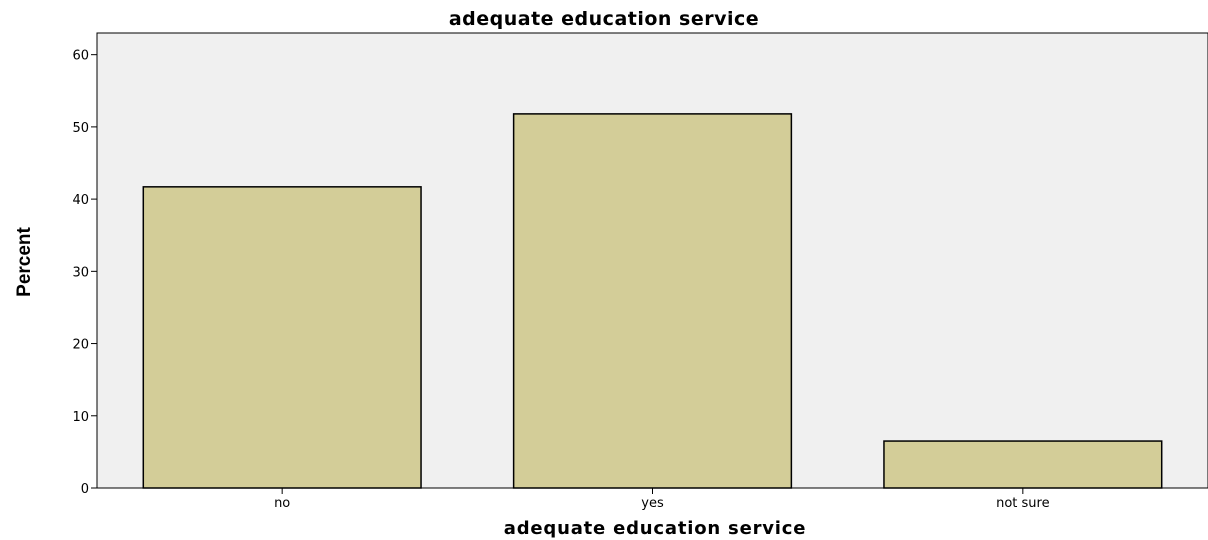 The height and width of the screenshot is (540, 1208). What do you see at coordinates (604, 19) in the screenshot?
I see `chart-title: adequate education service` at bounding box center [604, 19].